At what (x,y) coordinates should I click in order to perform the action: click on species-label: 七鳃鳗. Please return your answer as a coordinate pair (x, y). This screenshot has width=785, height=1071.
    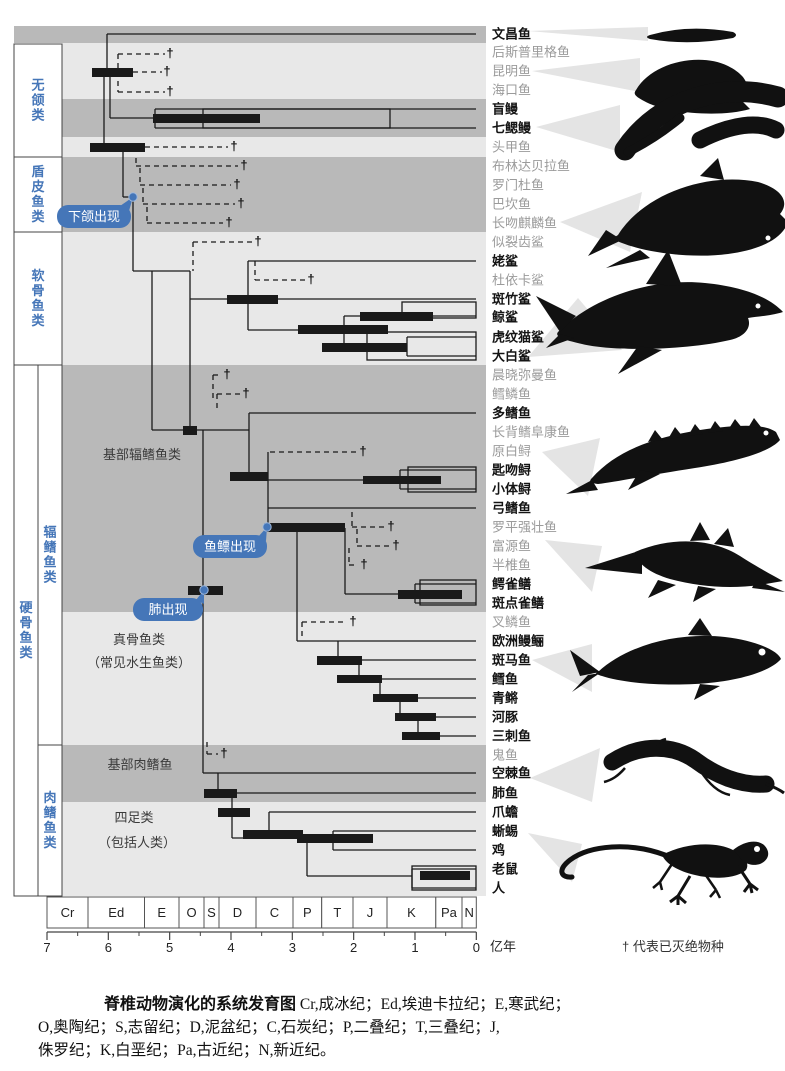
    Looking at the image, I should click on (512, 128).